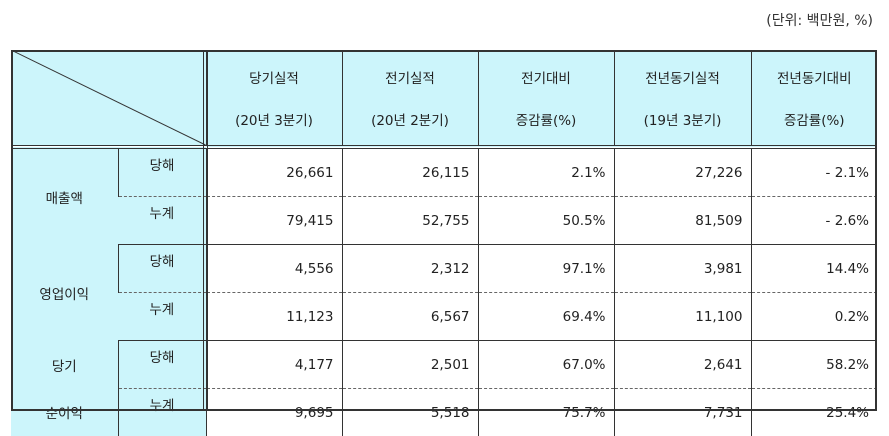 The image size is (889, 436). What do you see at coordinates (814, 269) in the screenshot?
I see `value-cell: 14.4%` at bounding box center [814, 269].